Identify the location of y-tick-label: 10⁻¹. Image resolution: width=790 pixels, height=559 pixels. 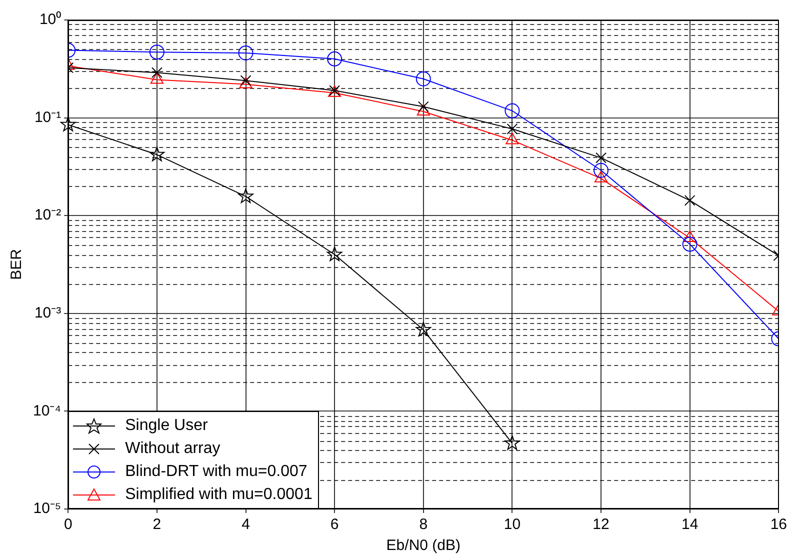
(48, 117).